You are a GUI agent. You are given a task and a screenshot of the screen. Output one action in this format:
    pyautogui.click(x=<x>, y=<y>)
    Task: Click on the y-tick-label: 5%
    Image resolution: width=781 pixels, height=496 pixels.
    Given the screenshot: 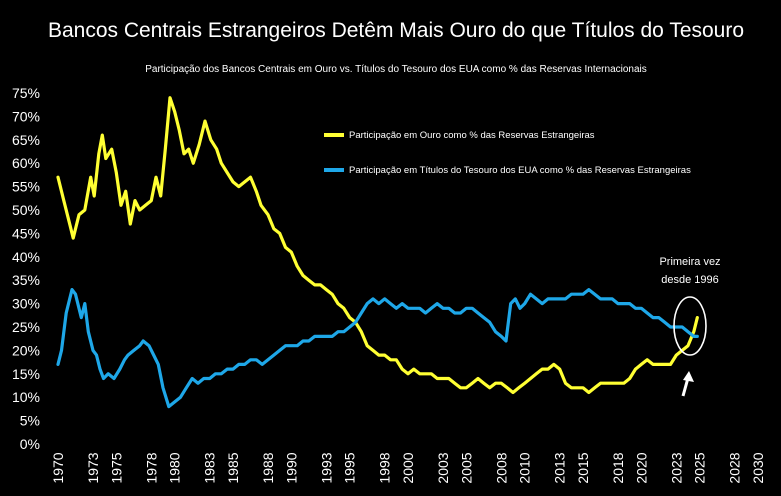 What is the action you would take?
    pyautogui.click(x=30, y=421)
    